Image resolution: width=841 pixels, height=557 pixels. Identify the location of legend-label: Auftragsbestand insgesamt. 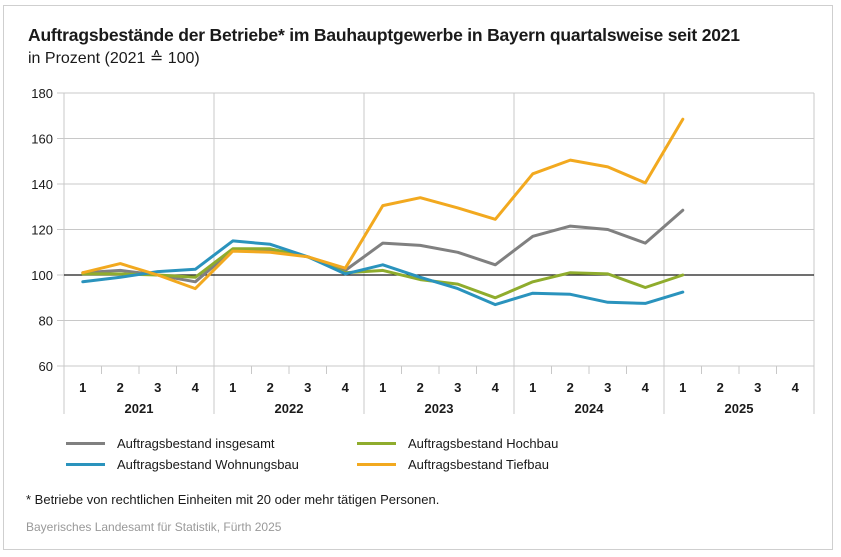
(196, 443).